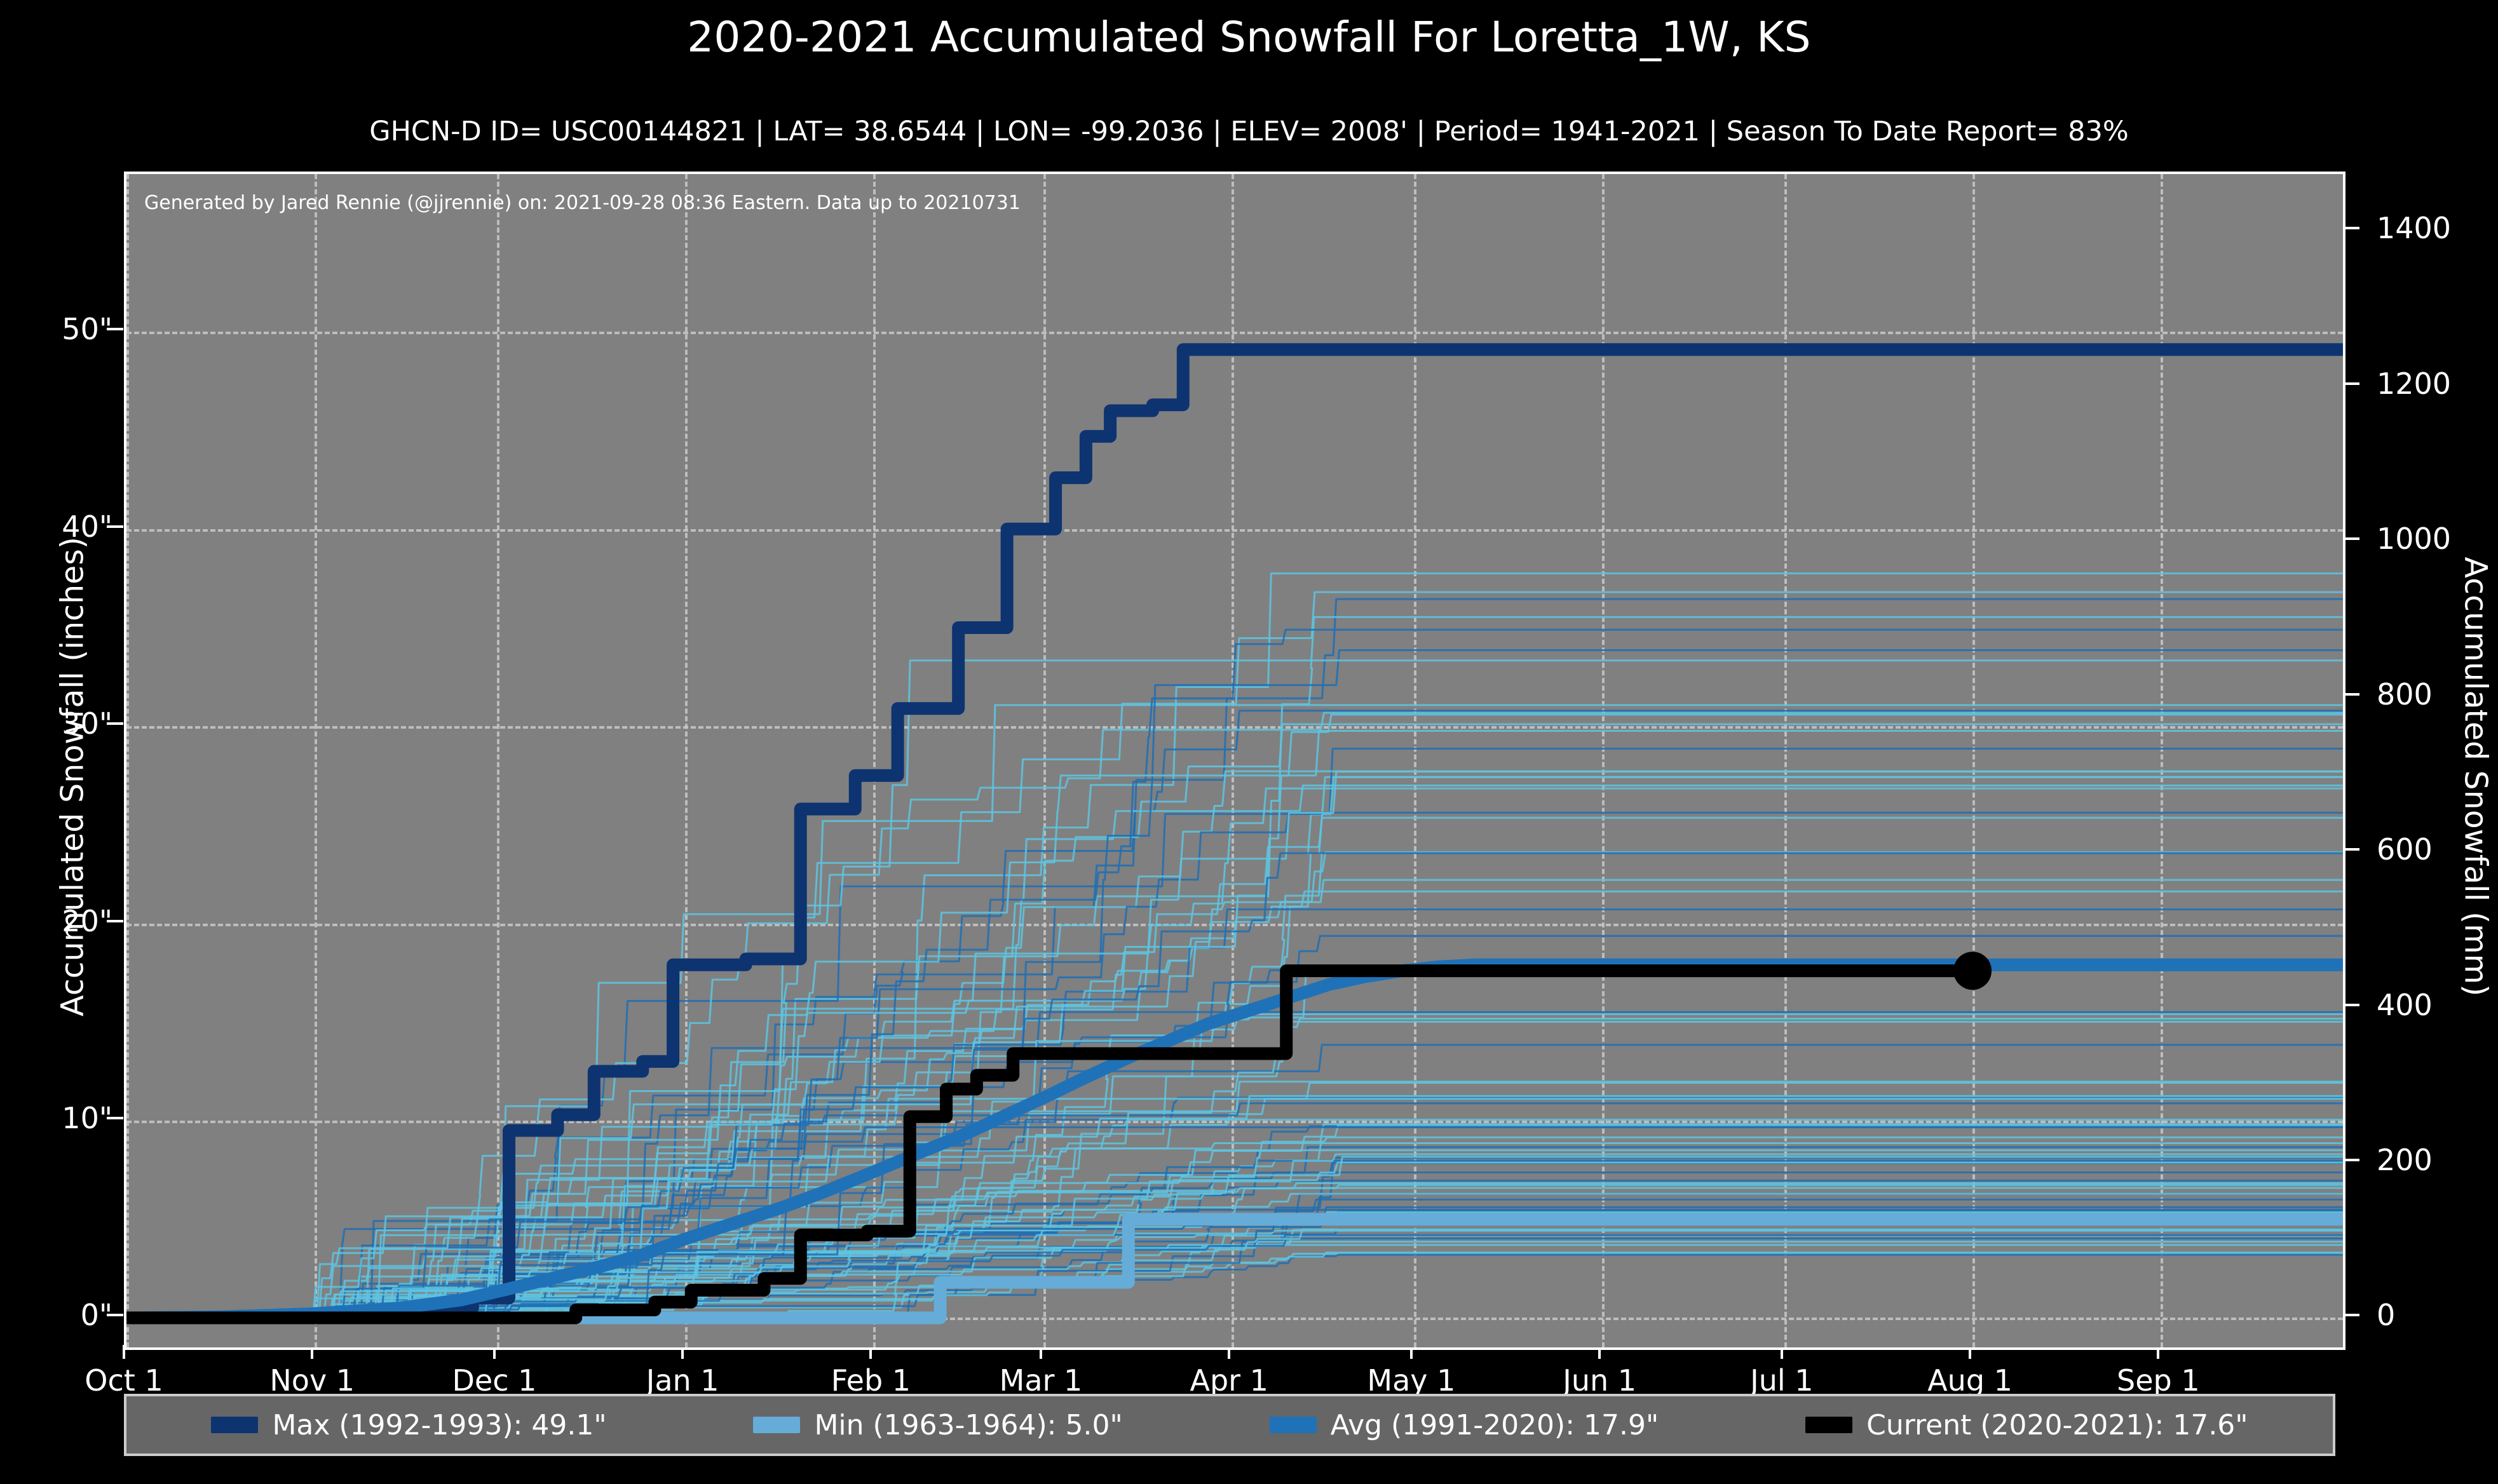 The image size is (2498, 1484). I want to click on legend-item-min: Min (1963-1964): 5.0", so click(938, 1424).